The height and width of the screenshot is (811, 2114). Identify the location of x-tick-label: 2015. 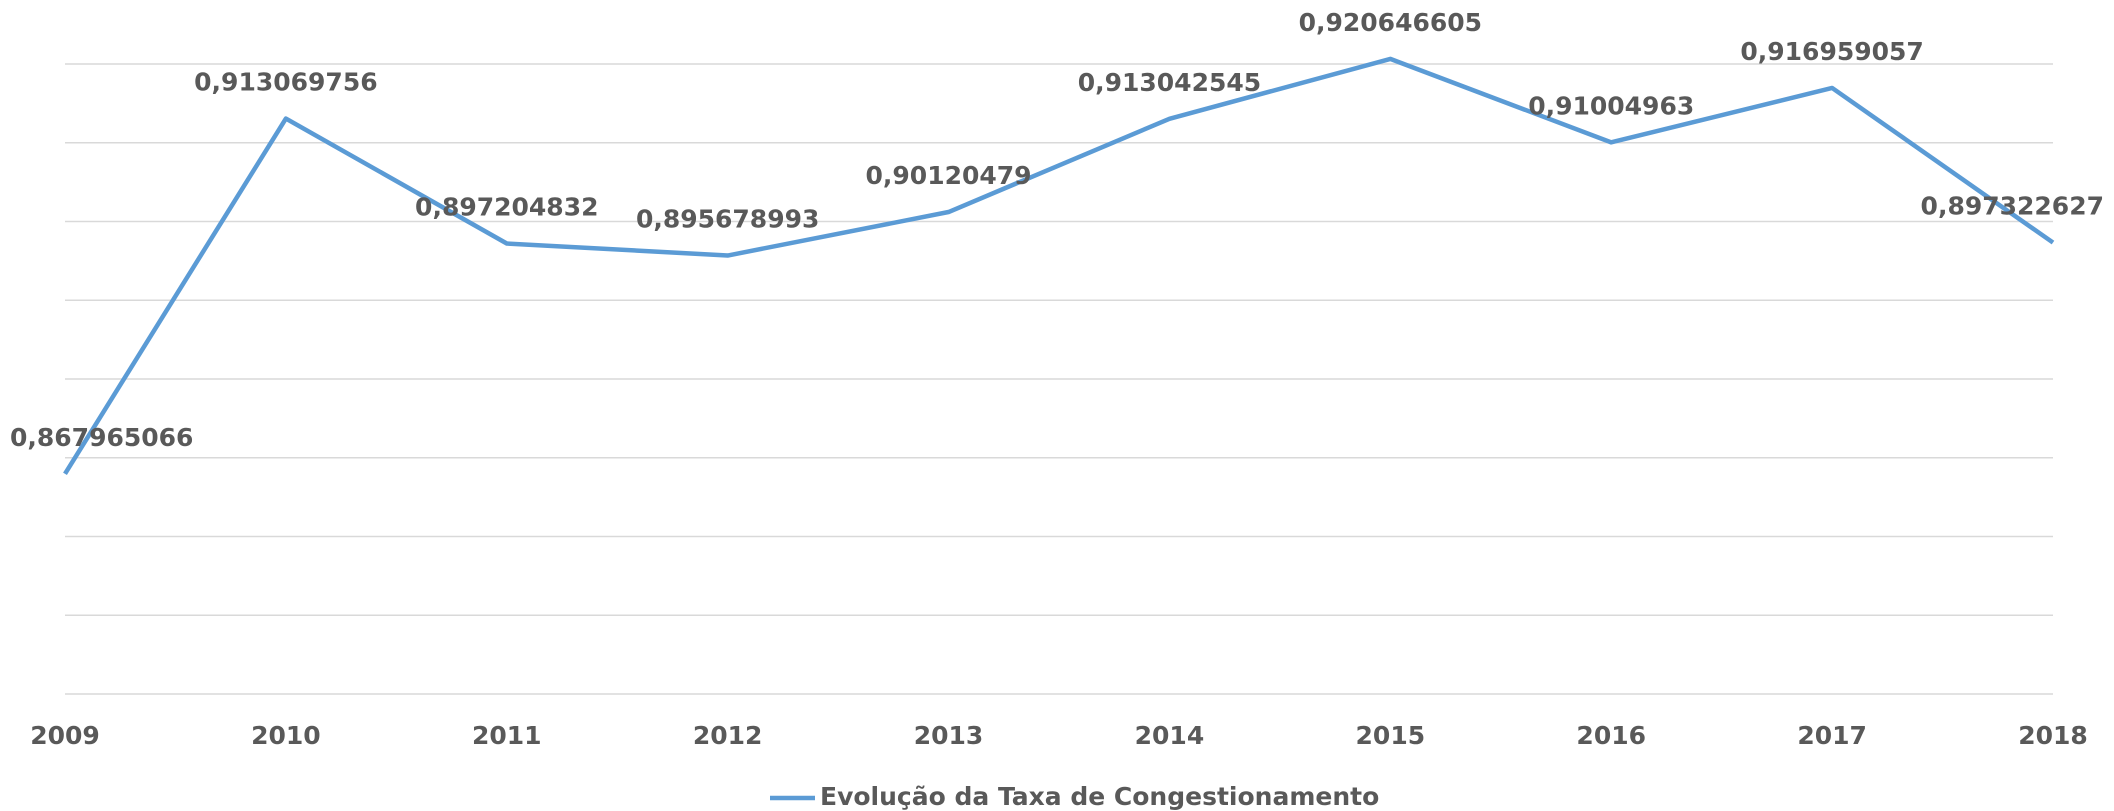
(1391, 735).